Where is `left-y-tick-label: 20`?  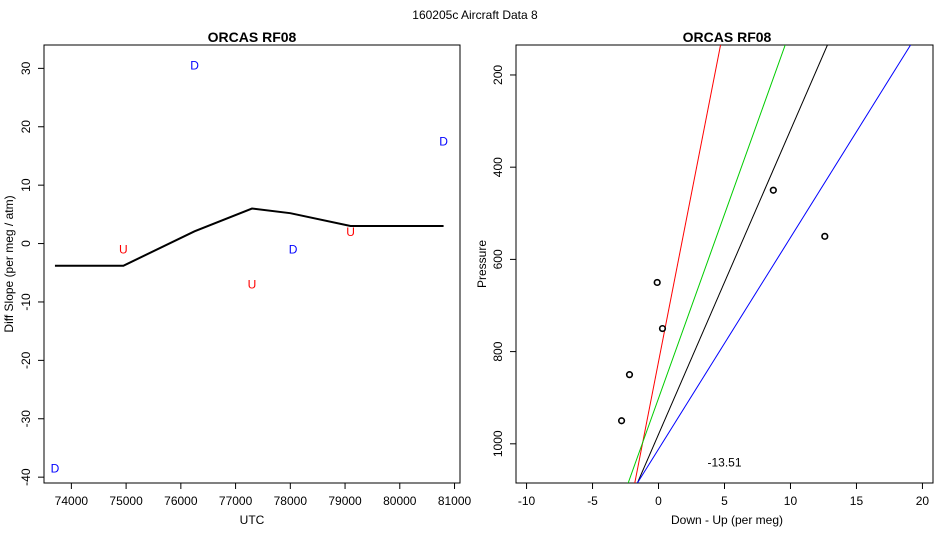
left-y-tick-label: 20 is located at coordinates (26, 127).